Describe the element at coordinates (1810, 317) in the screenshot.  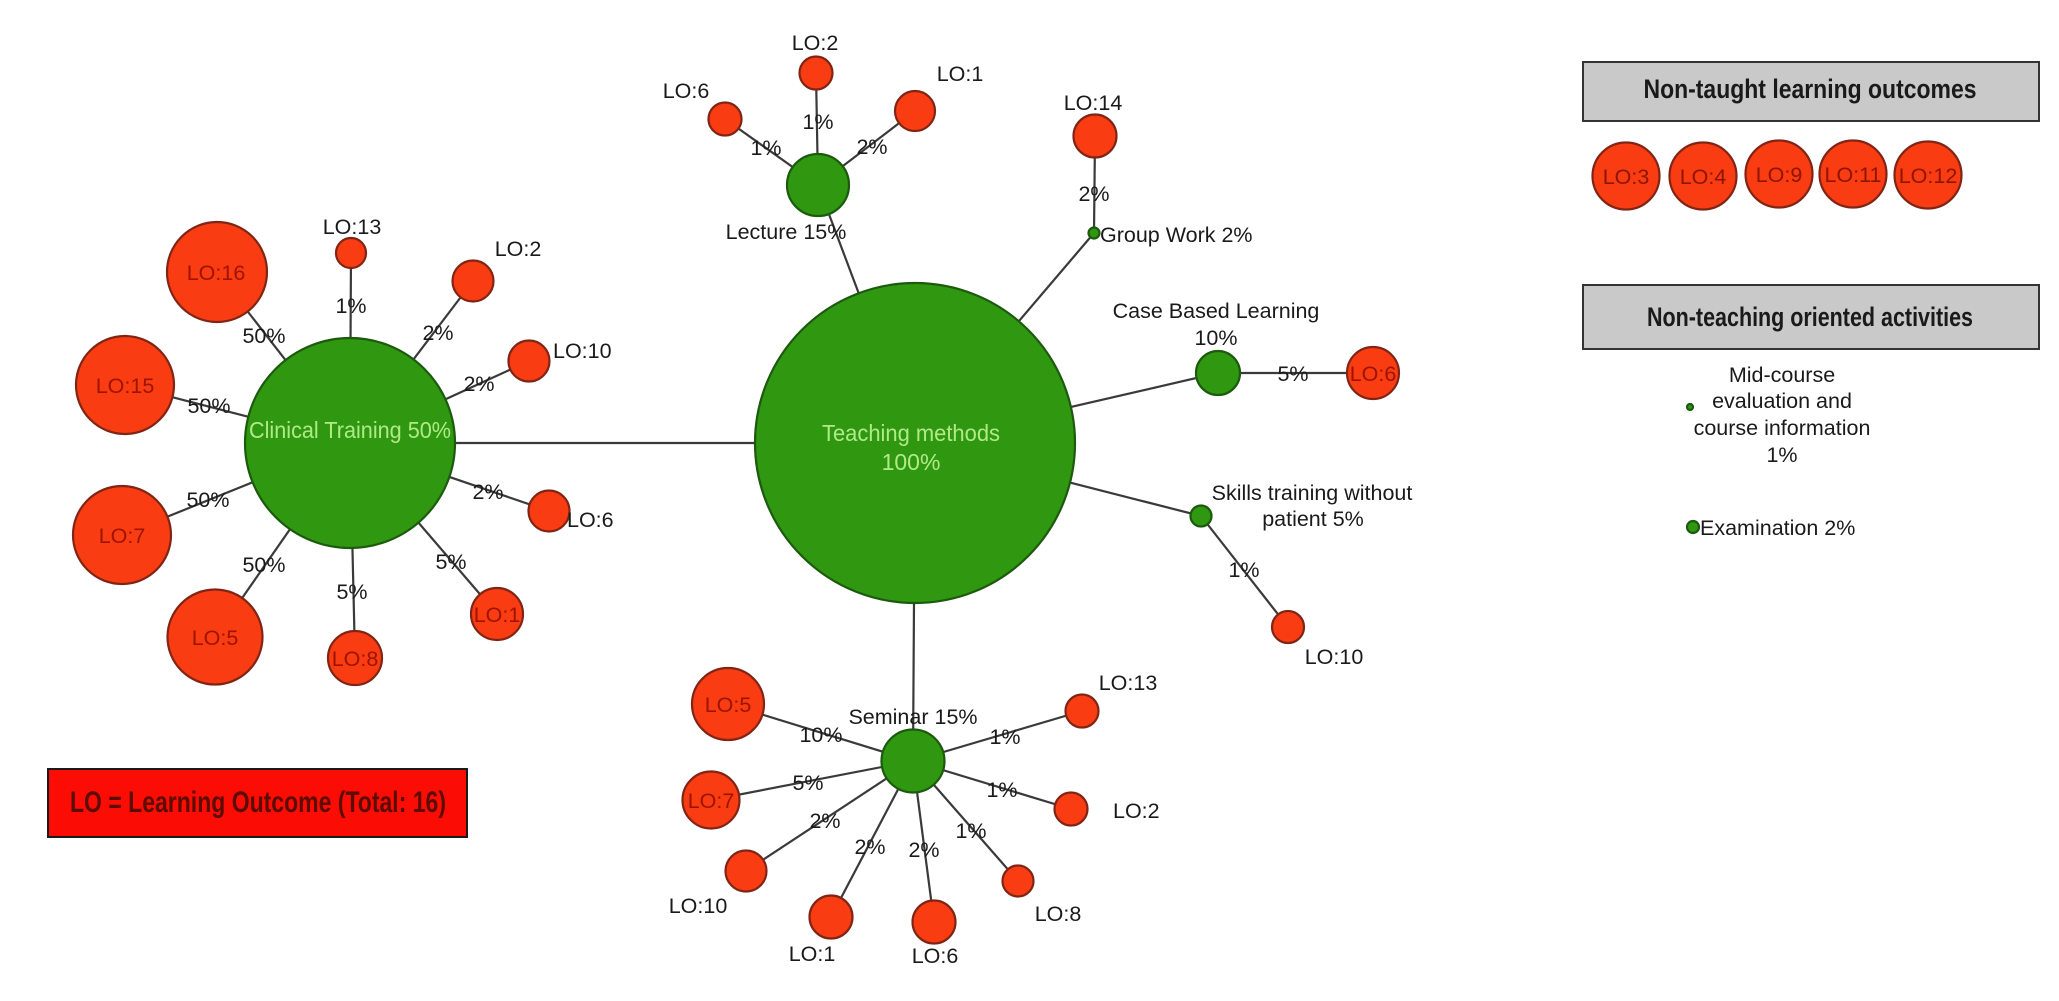
I see `svg-text:Non-teaching oriented activiti: Non-teaching oriented activities` at that location.